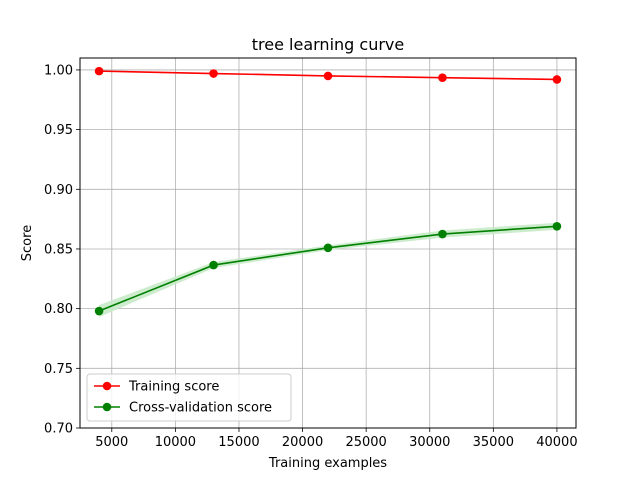  Describe the element at coordinates (238, 442) in the screenshot. I see `x-tick-label: 15000` at that location.